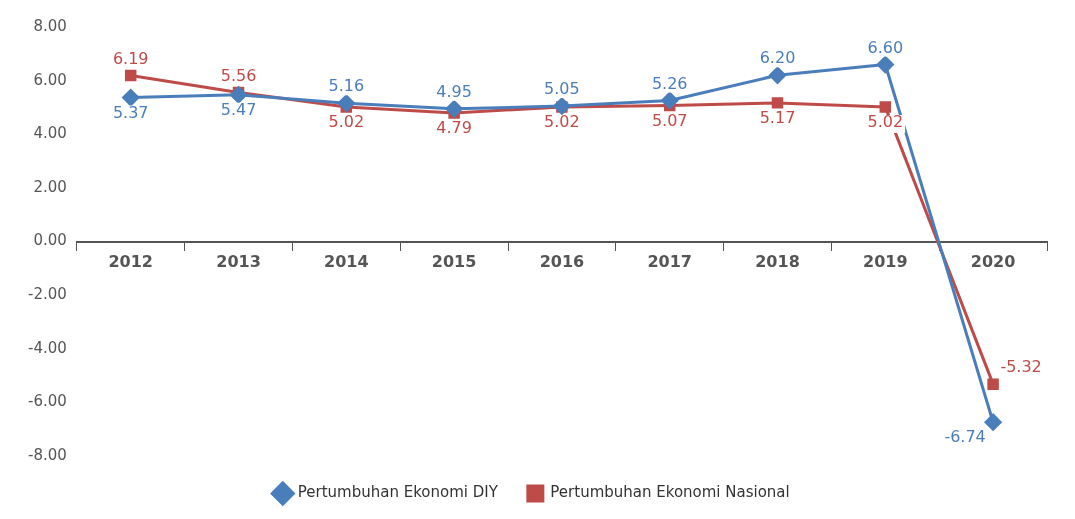 This screenshot has width=1075, height=519. I want to click on data-label: 5.07, so click(669, 120).